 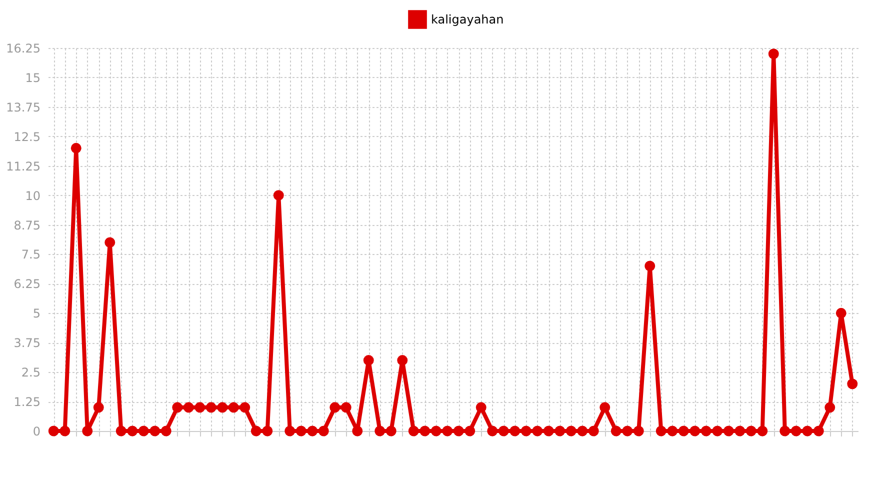 What do you see at coordinates (467, 19) in the screenshot?
I see `legend-label: kaligayahan` at bounding box center [467, 19].